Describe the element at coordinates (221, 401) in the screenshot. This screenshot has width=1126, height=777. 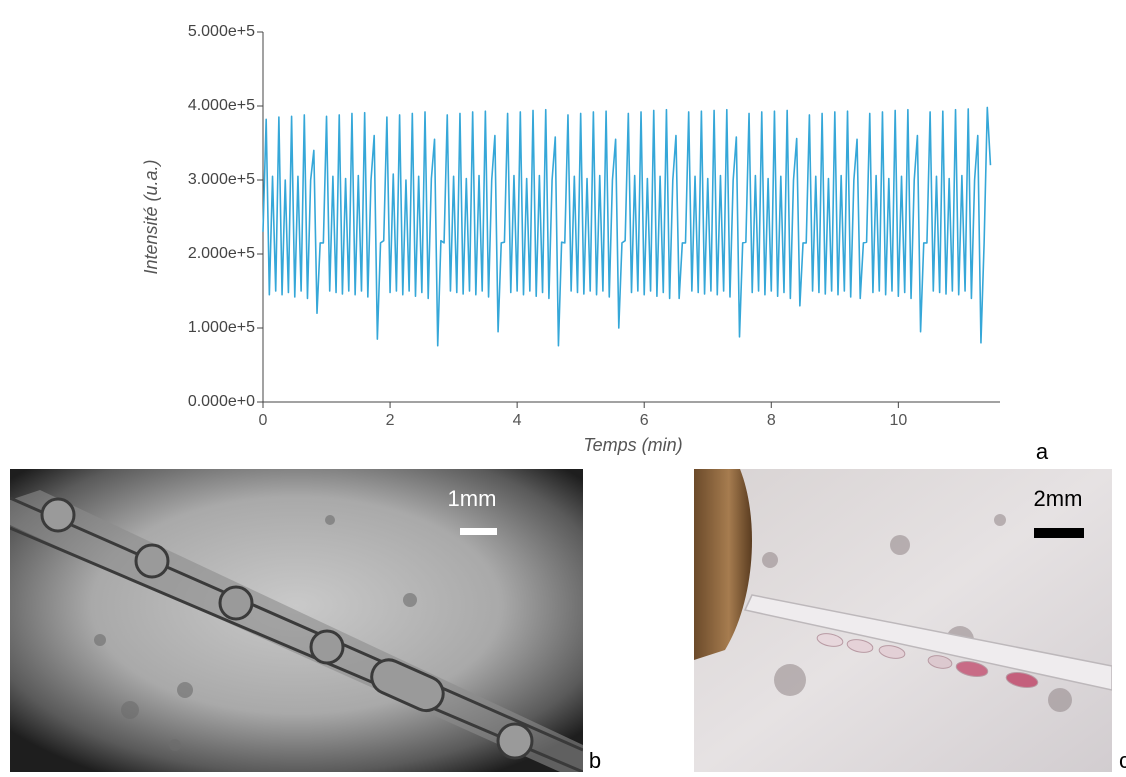
I see `y-tick-label: 0.000e+0` at that location.